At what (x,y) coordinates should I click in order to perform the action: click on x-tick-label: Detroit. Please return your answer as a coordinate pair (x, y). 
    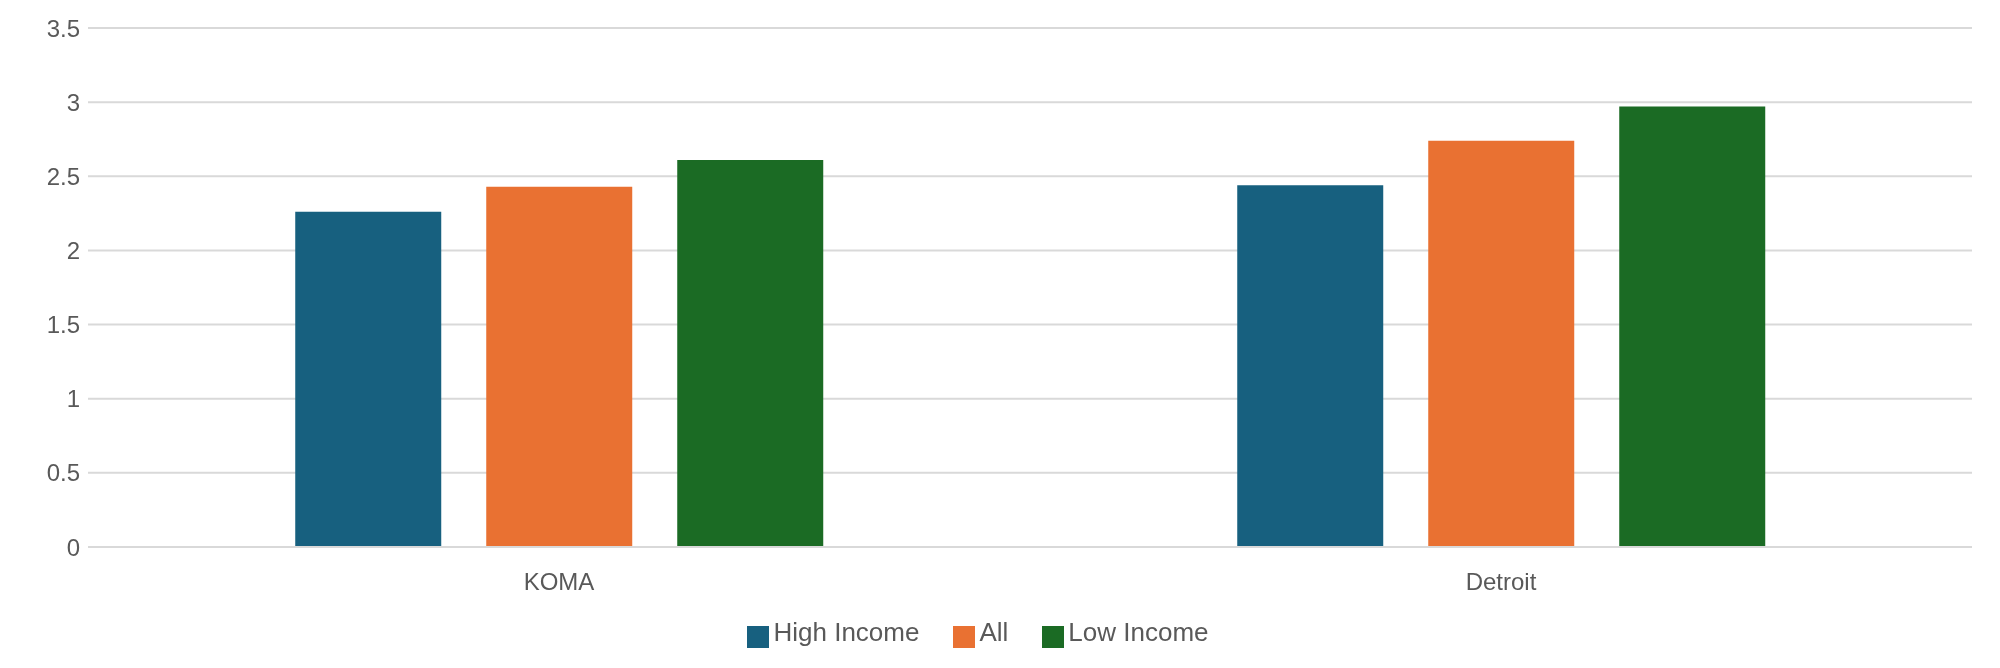
    Looking at the image, I should click on (1501, 582).